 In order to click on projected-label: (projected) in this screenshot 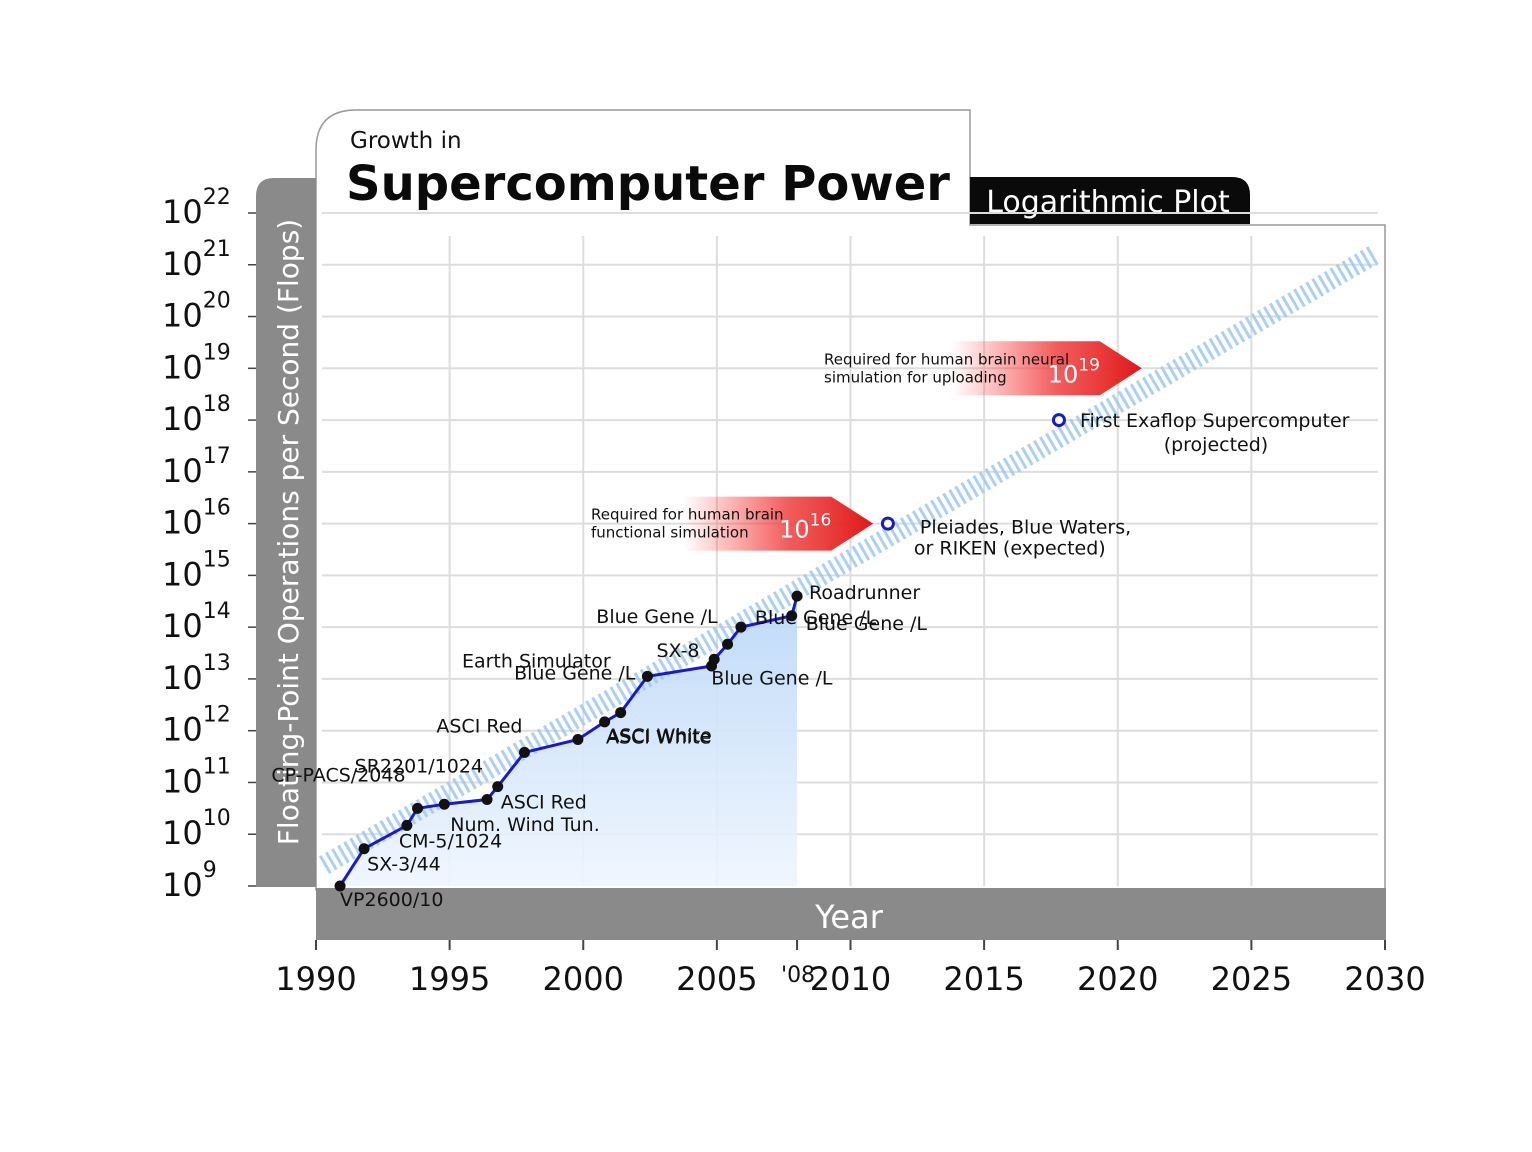, I will do `click(1216, 445)`.